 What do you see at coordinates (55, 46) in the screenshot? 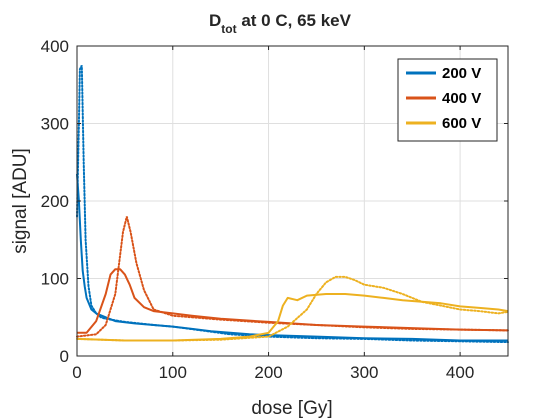
I see `y-tick-label: 400` at bounding box center [55, 46].